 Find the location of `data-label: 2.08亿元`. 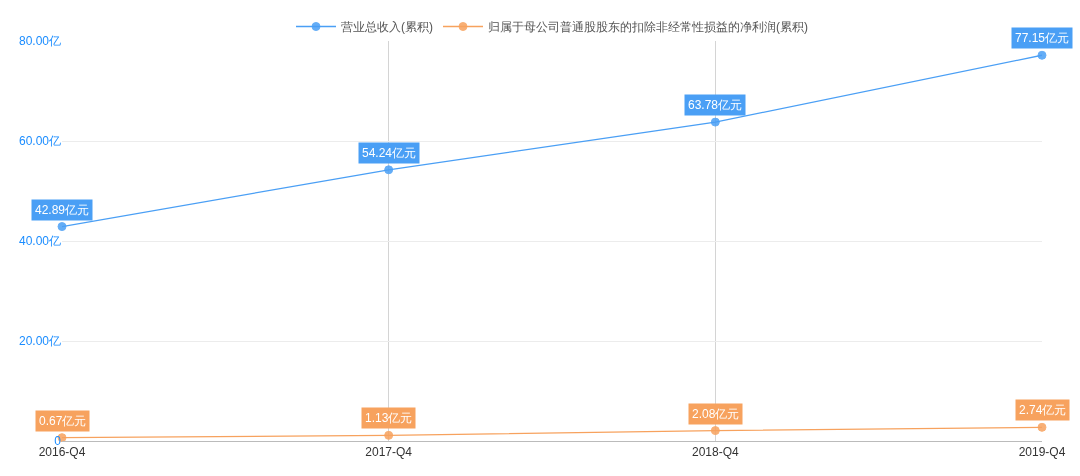

data-label: 2.08亿元 is located at coordinates (716, 414).